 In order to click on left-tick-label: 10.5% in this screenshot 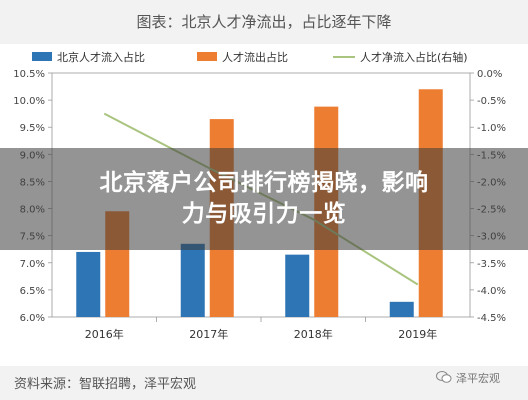, I will do `click(29, 74)`.